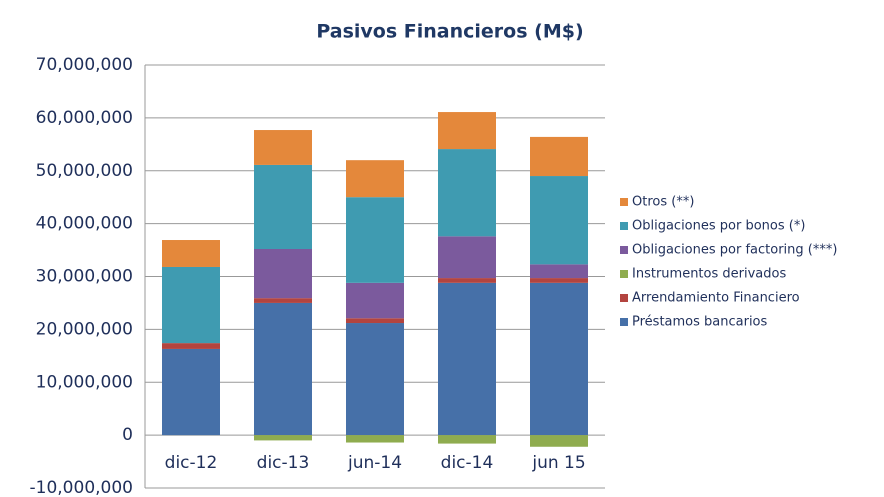 Image resolution: width=884 pixels, height=497 pixels. I want to click on y-tick-label: 70,000,000, so click(84, 65).